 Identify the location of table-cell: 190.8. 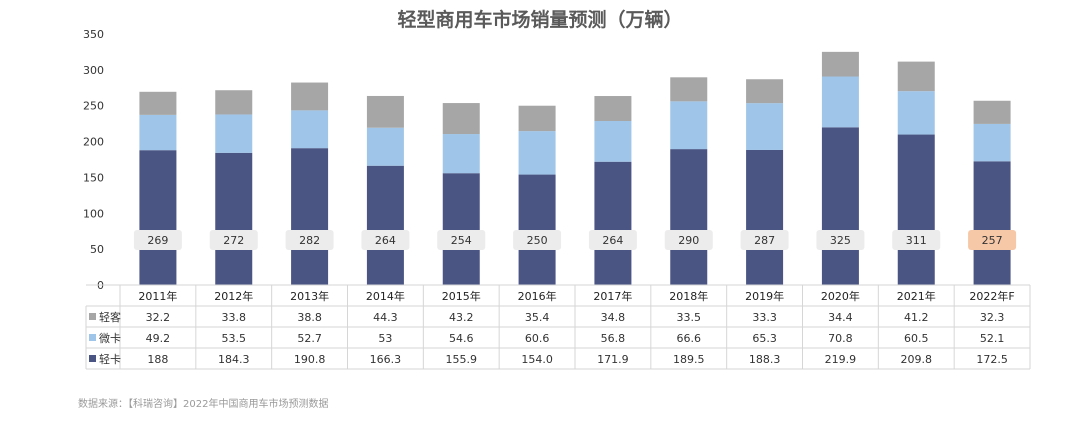
(310, 359).